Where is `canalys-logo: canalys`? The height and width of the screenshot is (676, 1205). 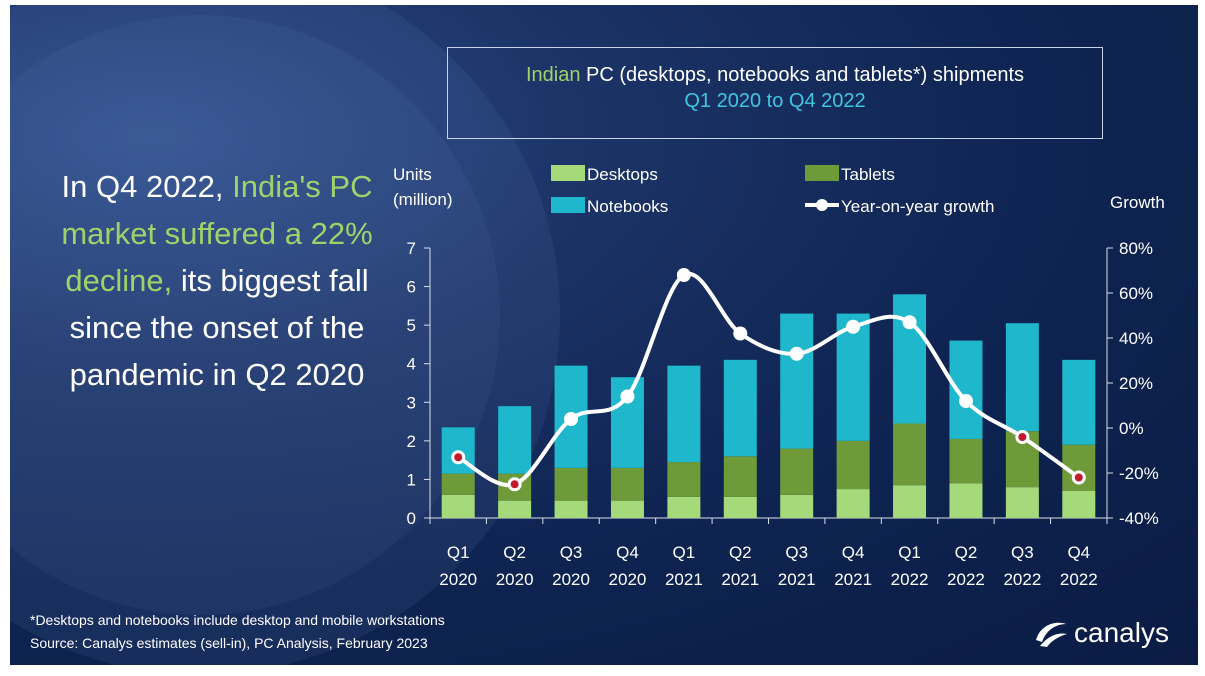
canalys-logo: canalys is located at coordinates (1101, 633).